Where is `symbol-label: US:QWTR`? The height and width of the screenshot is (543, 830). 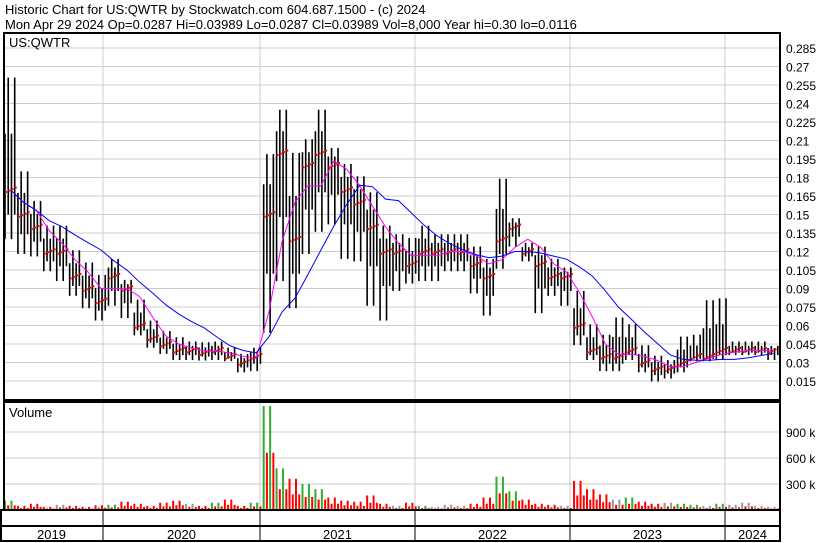
symbol-label: US:QWTR is located at coordinates (39, 42).